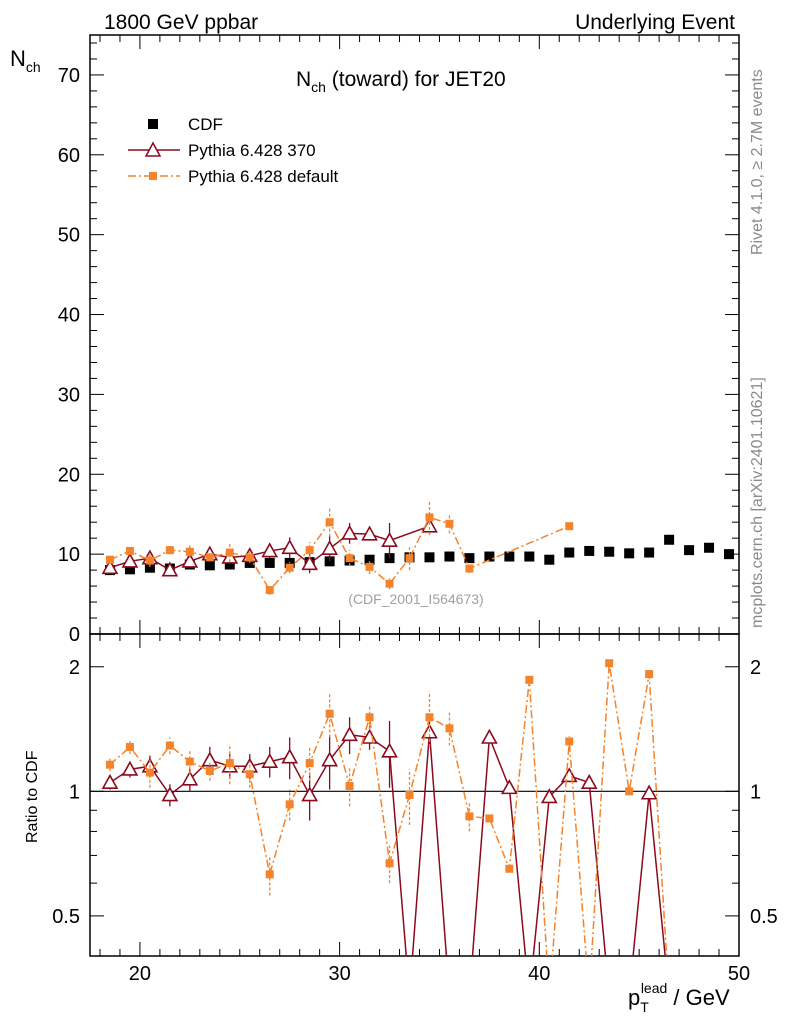 This screenshot has width=786, height=1024. What do you see at coordinates (153, 176) in the screenshot?
I see `legend-marker-pdef` at bounding box center [153, 176].